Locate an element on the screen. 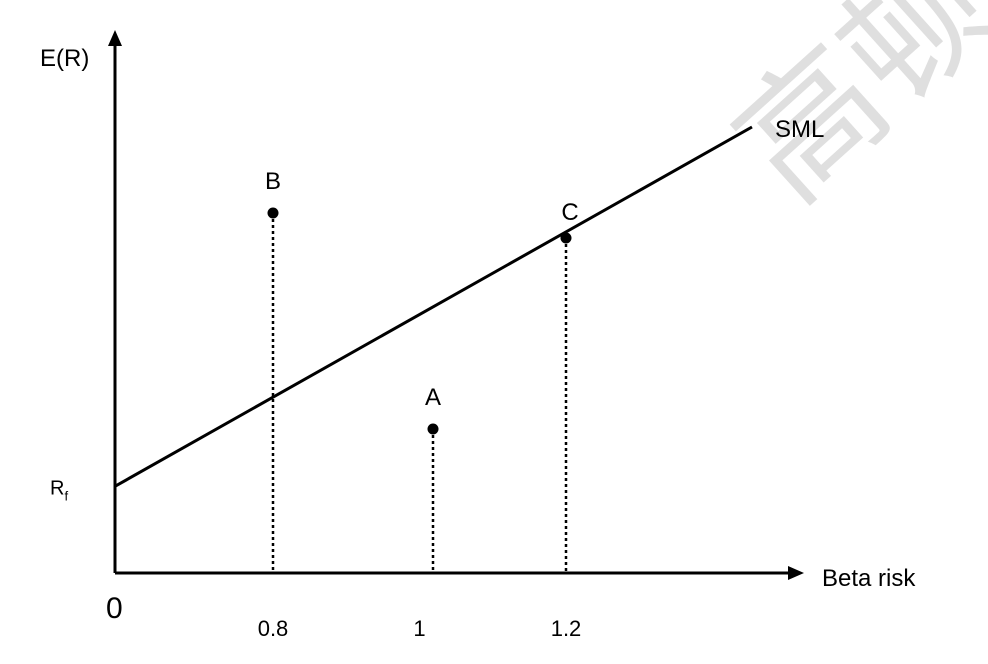  rf-label: Rf is located at coordinates (59, 490).